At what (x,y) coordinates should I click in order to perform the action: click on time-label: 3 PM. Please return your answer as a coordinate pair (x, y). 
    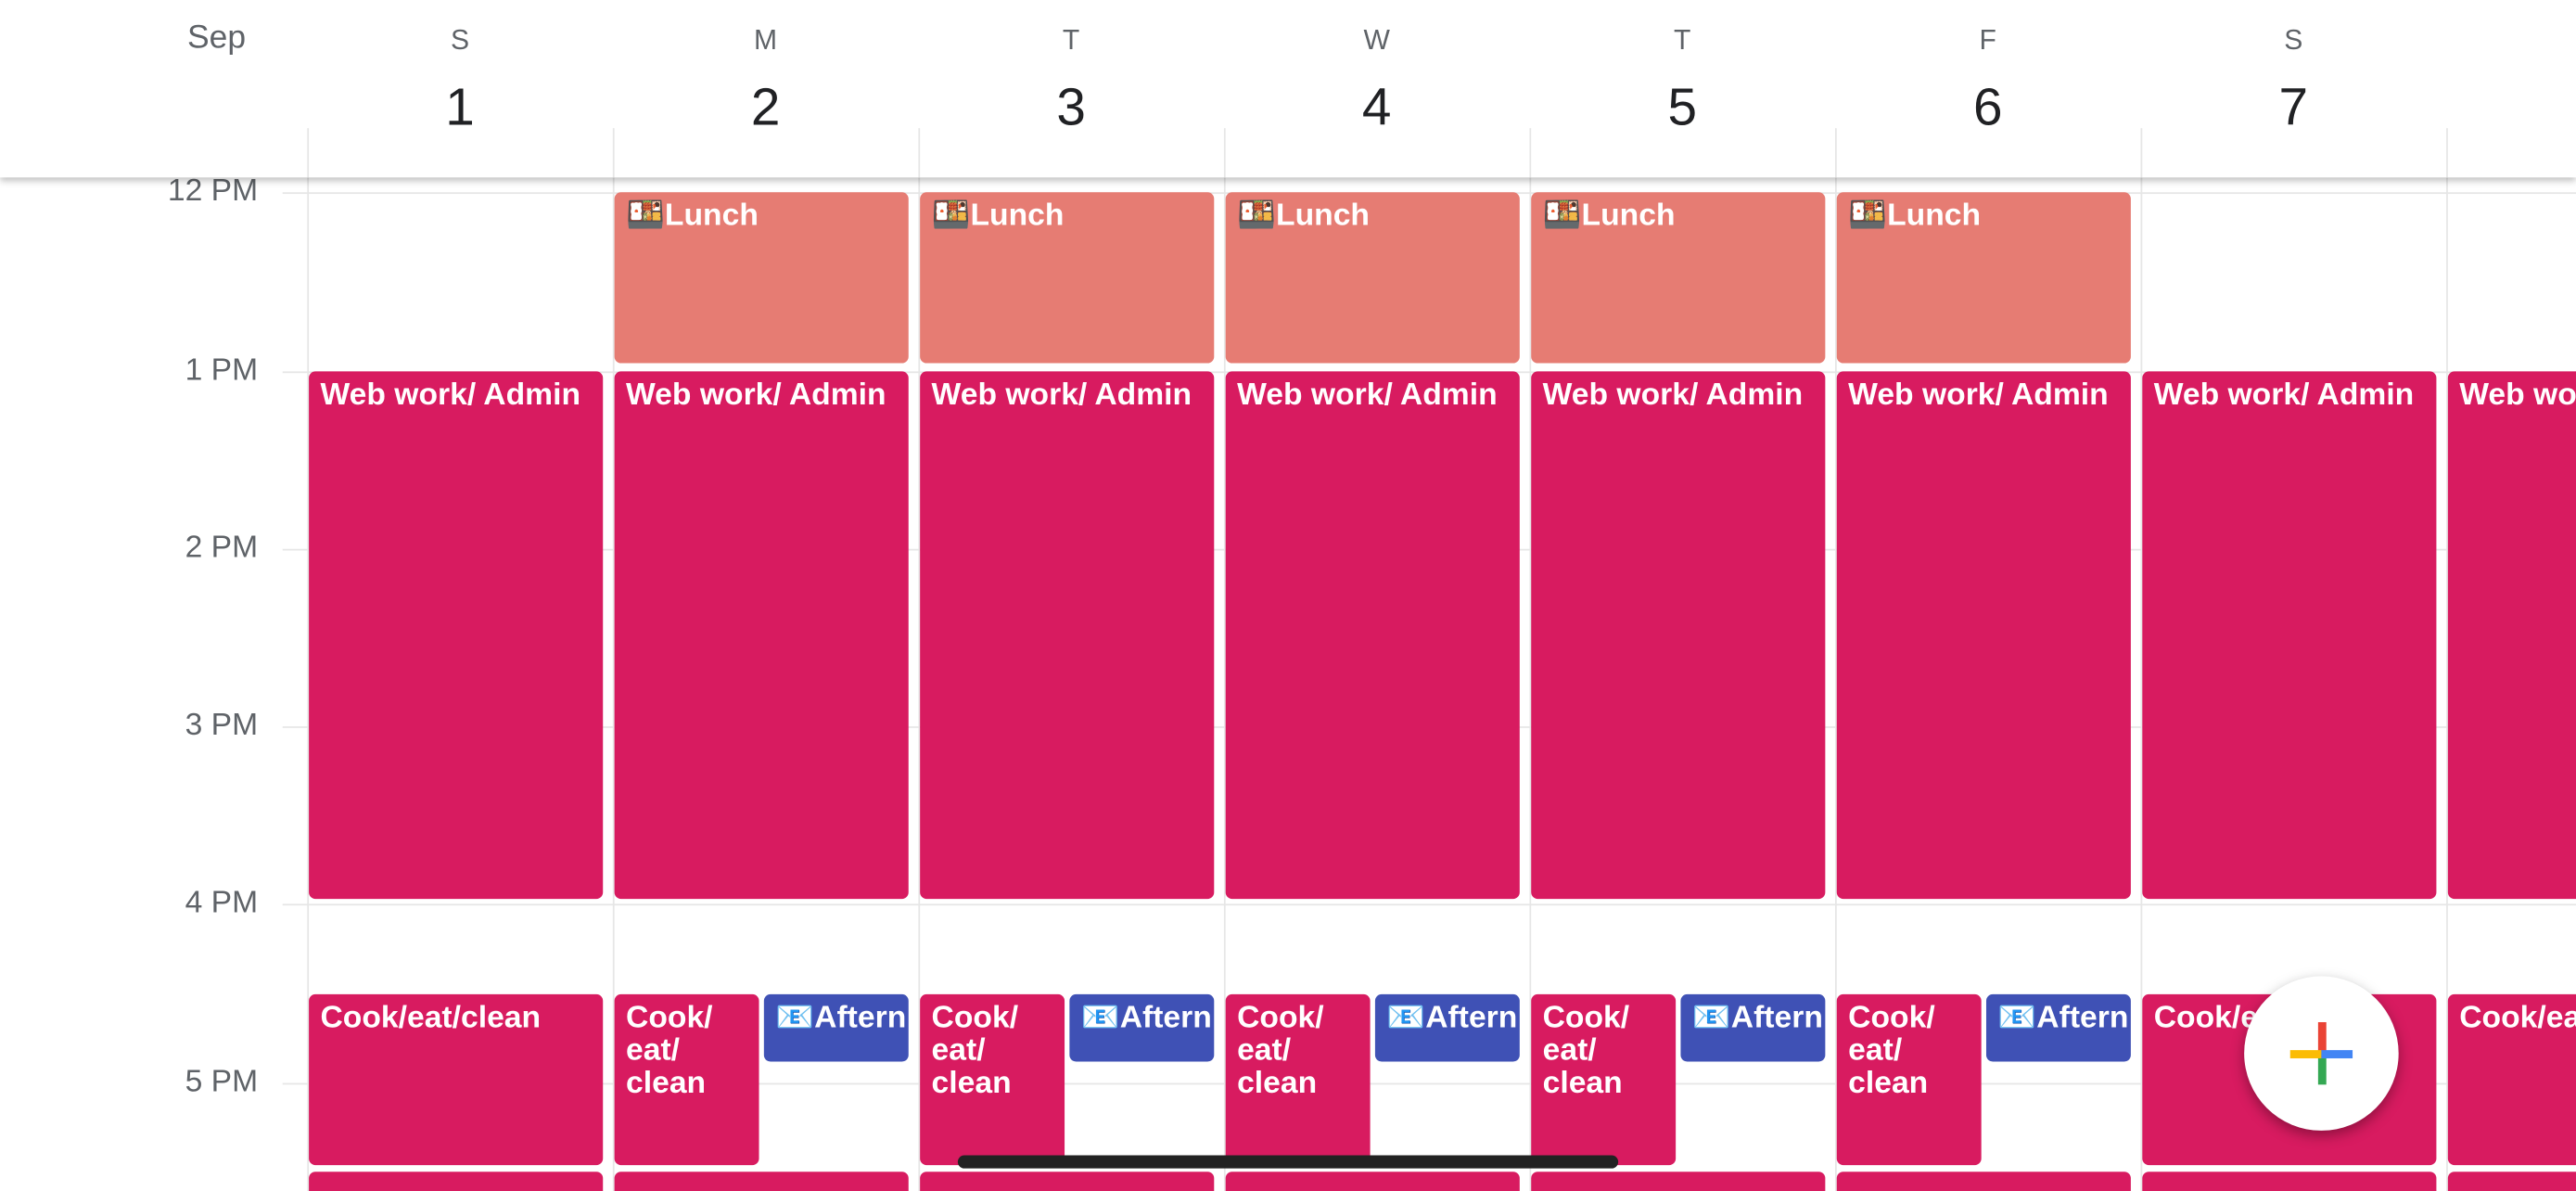
    Looking at the image, I should click on (222, 725).